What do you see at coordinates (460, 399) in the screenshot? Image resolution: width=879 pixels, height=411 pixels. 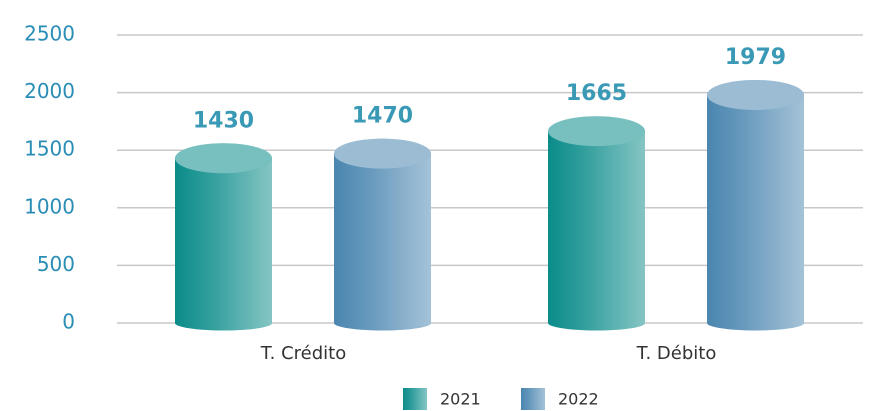 I see `legend-label: 2021` at bounding box center [460, 399].